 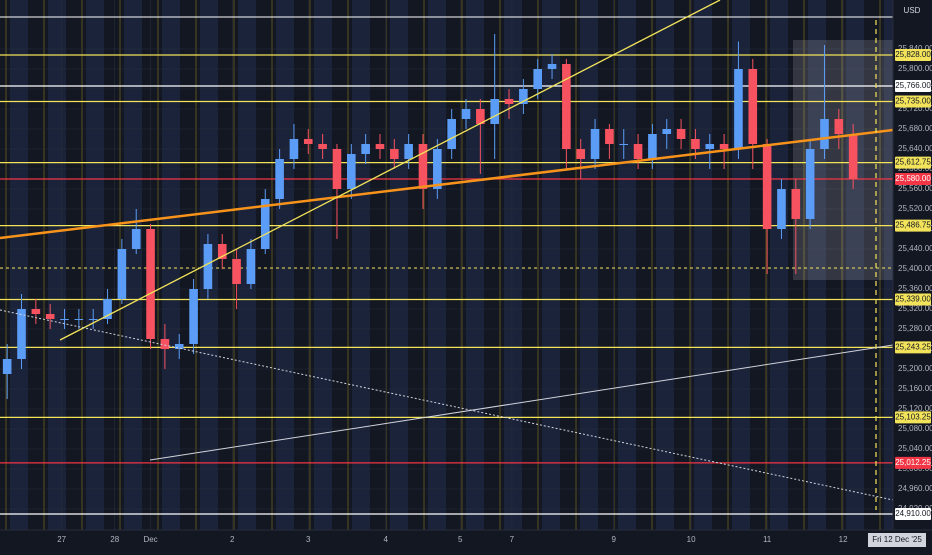 I want to click on x-tick-label: 11, so click(x=767, y=539).